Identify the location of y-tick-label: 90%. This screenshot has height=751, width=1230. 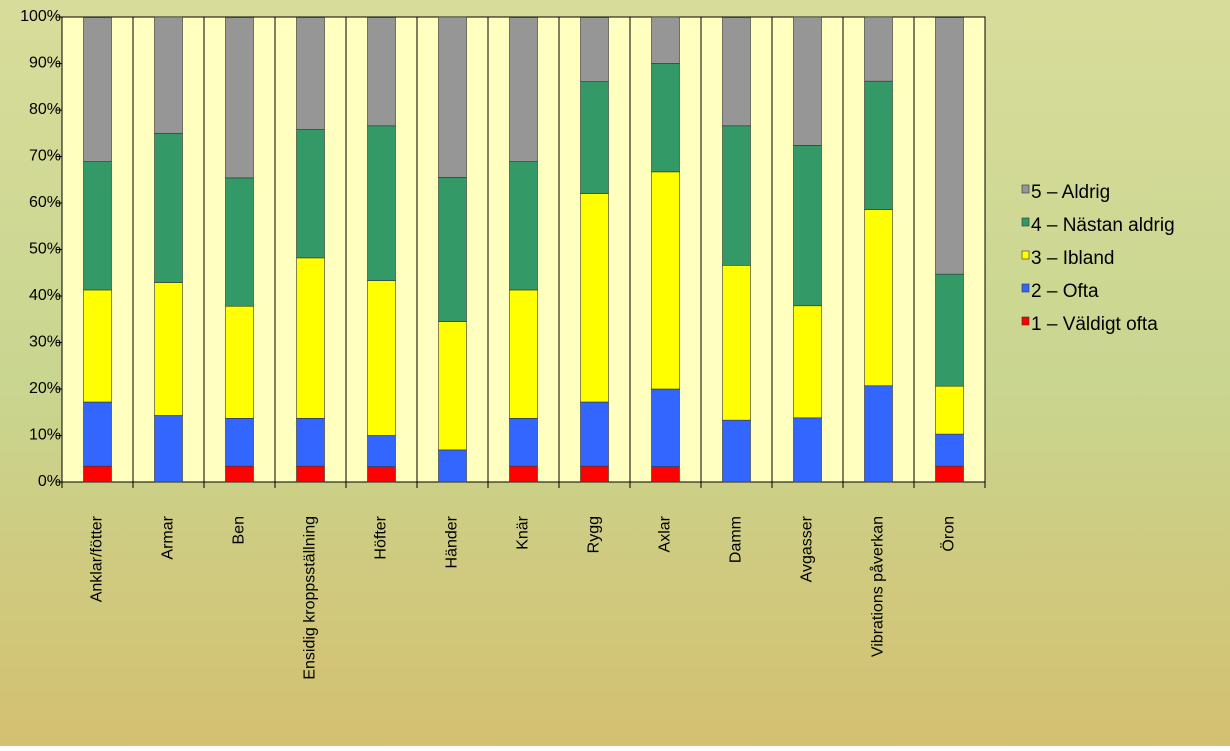
(45, 63).